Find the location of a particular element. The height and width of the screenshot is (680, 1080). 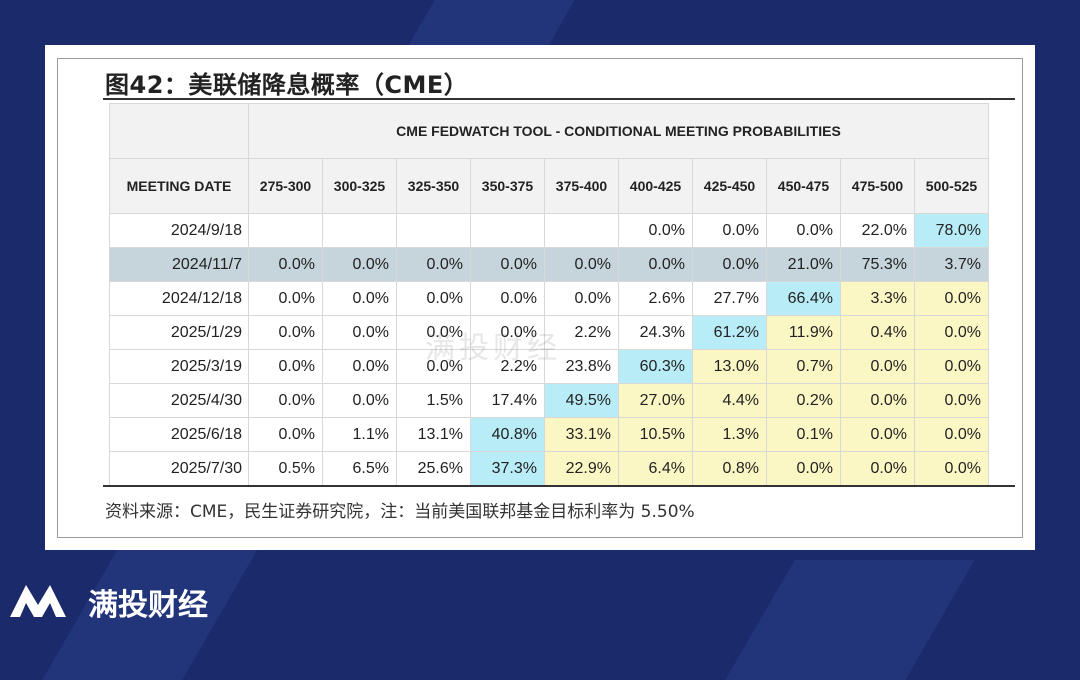

probability-cell: 3.3% is located at coordinates (877, 298).